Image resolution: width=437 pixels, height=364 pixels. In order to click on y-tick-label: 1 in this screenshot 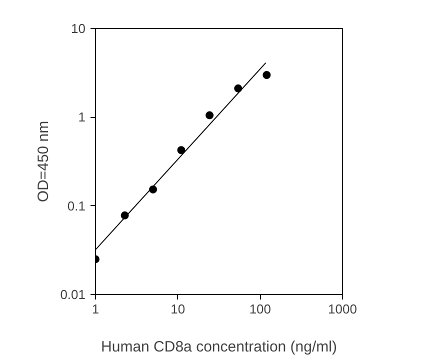, I will do `click(82, 117)`.